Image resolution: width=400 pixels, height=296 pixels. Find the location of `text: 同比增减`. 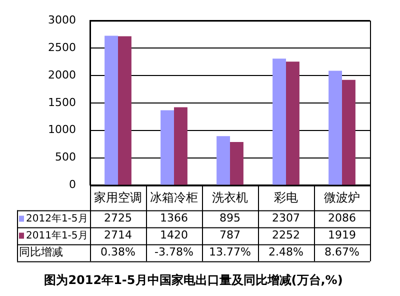

text: 同比增减 is located at coordinates (41, 252).